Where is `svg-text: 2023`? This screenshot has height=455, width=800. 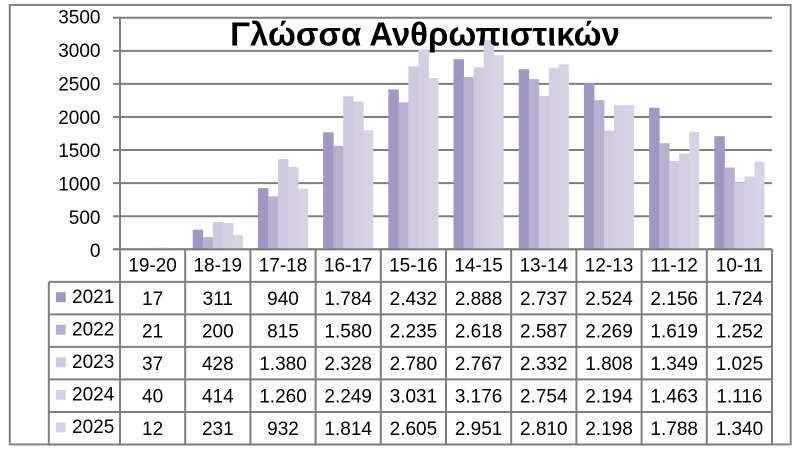 svg-text: 2023 is located at coordinates (93, 362).